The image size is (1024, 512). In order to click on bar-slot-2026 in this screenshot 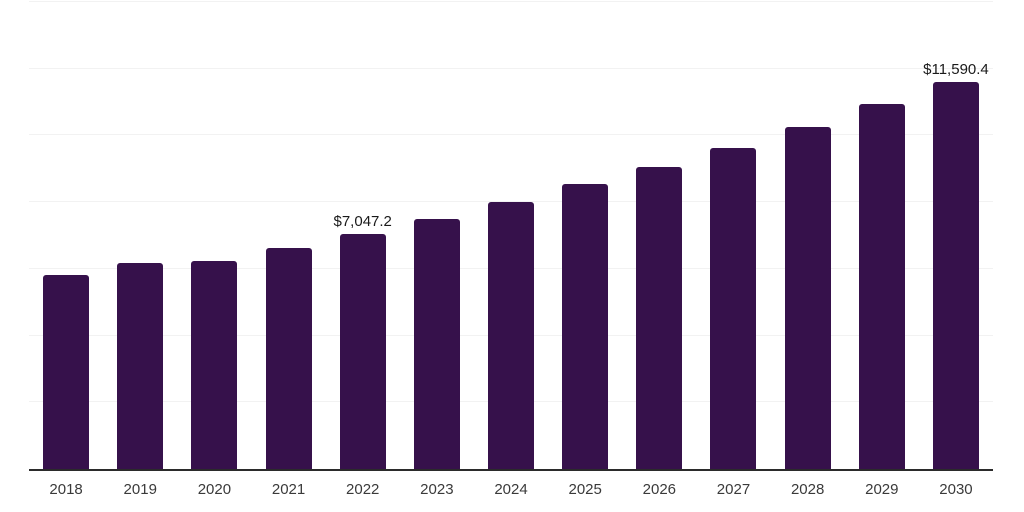, I will do `click(659, 235)`.